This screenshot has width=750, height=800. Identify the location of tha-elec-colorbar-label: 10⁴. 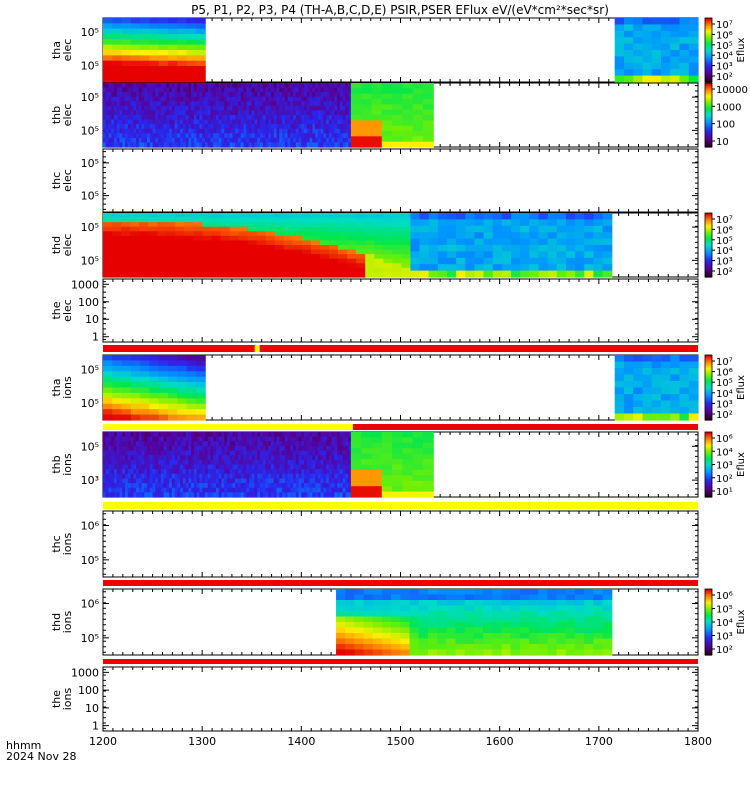
(724, 56).